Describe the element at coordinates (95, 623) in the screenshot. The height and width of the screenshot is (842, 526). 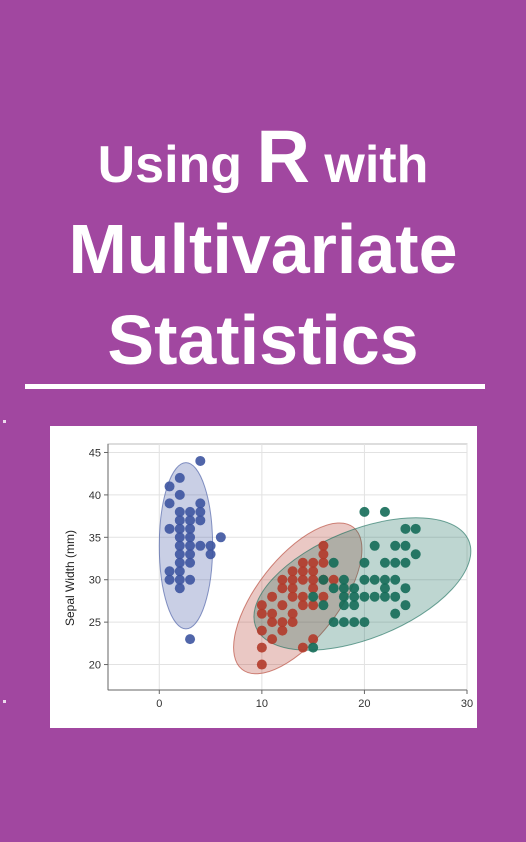
I see `y-tick-label: 25` at that location.